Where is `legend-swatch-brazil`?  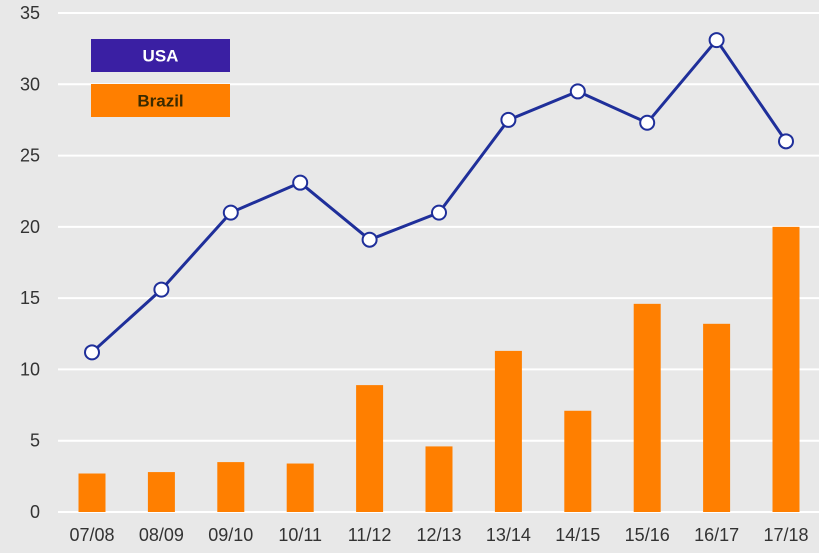
legend-swatch-brazil is located at coordinates (160, 100).